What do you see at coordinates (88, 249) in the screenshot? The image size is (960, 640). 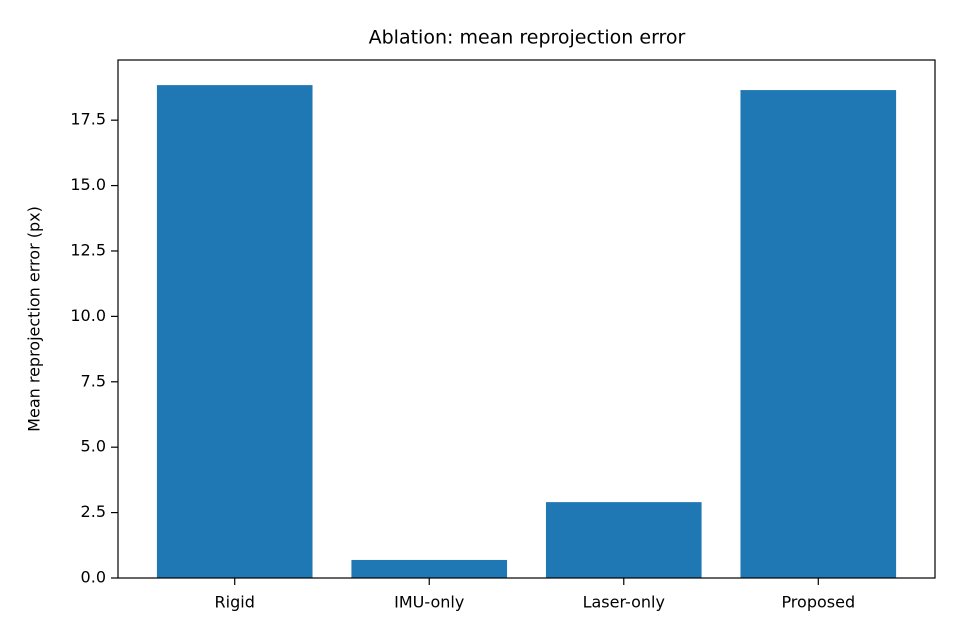 I see `y-tick-label: 12.5` at bounding box center [88, 249].